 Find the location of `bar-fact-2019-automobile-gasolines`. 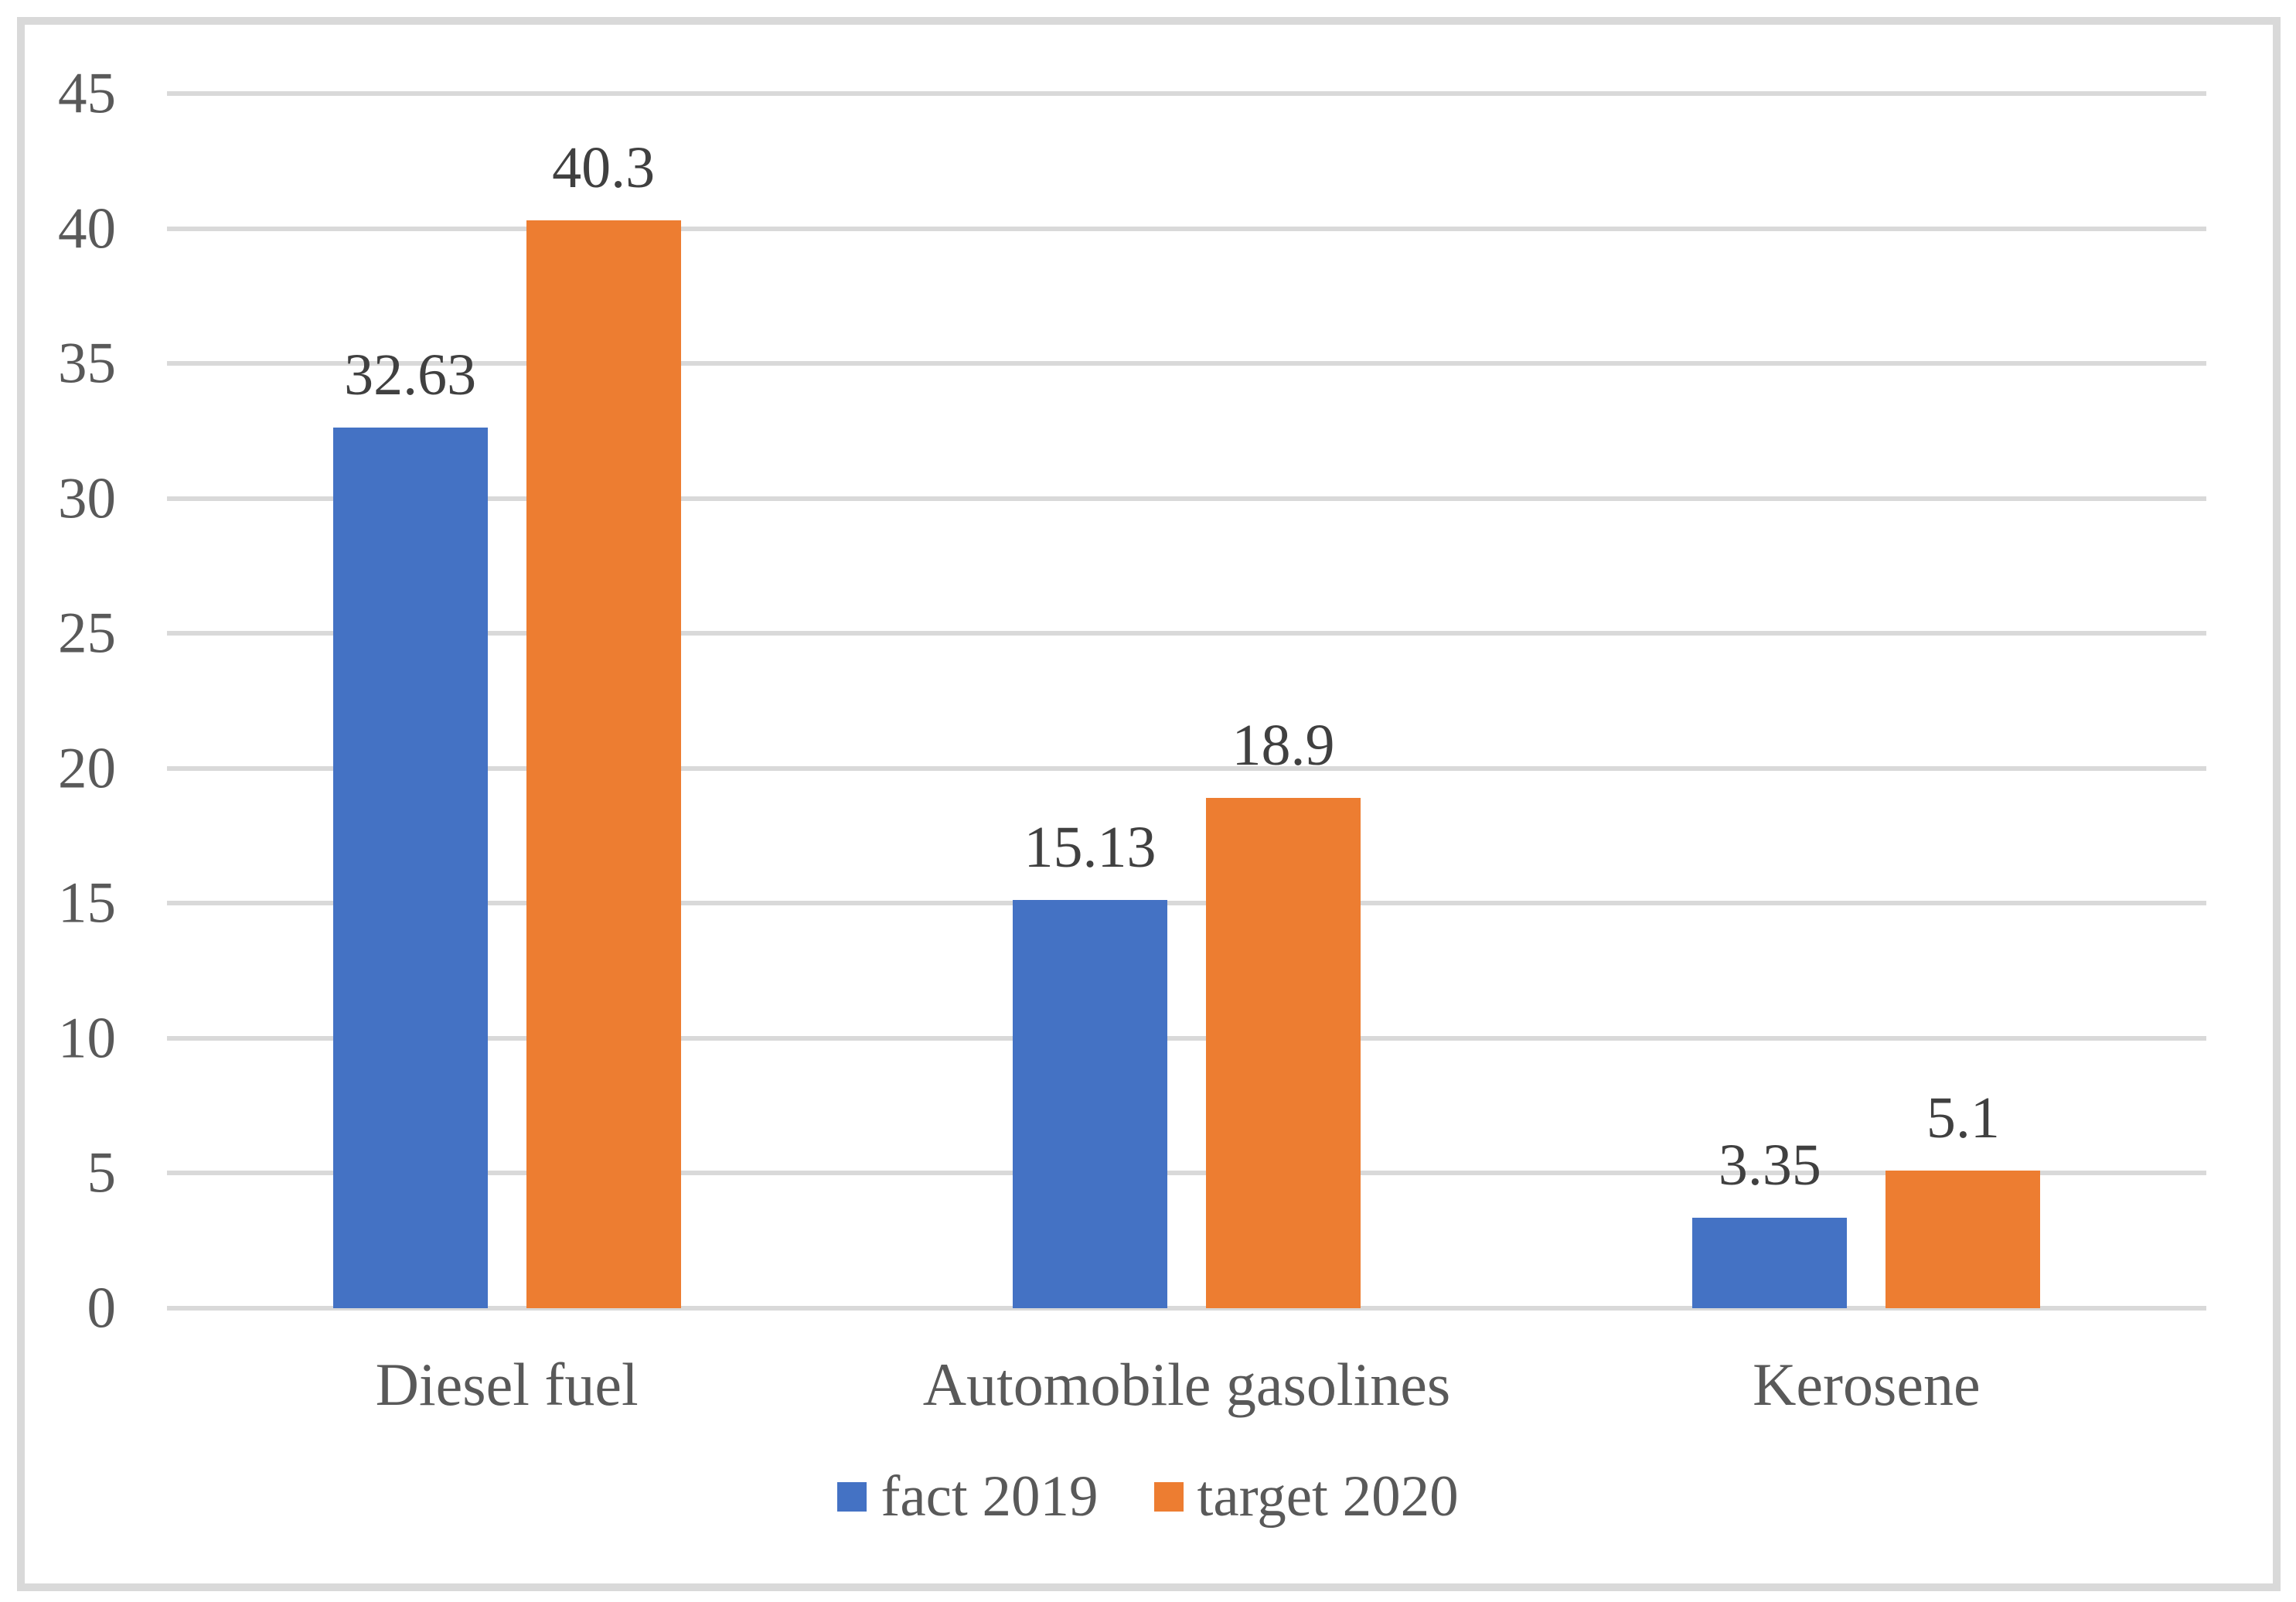

bar-fact-2019-automobile-gasolines is located at coordinates (1090, 1103).